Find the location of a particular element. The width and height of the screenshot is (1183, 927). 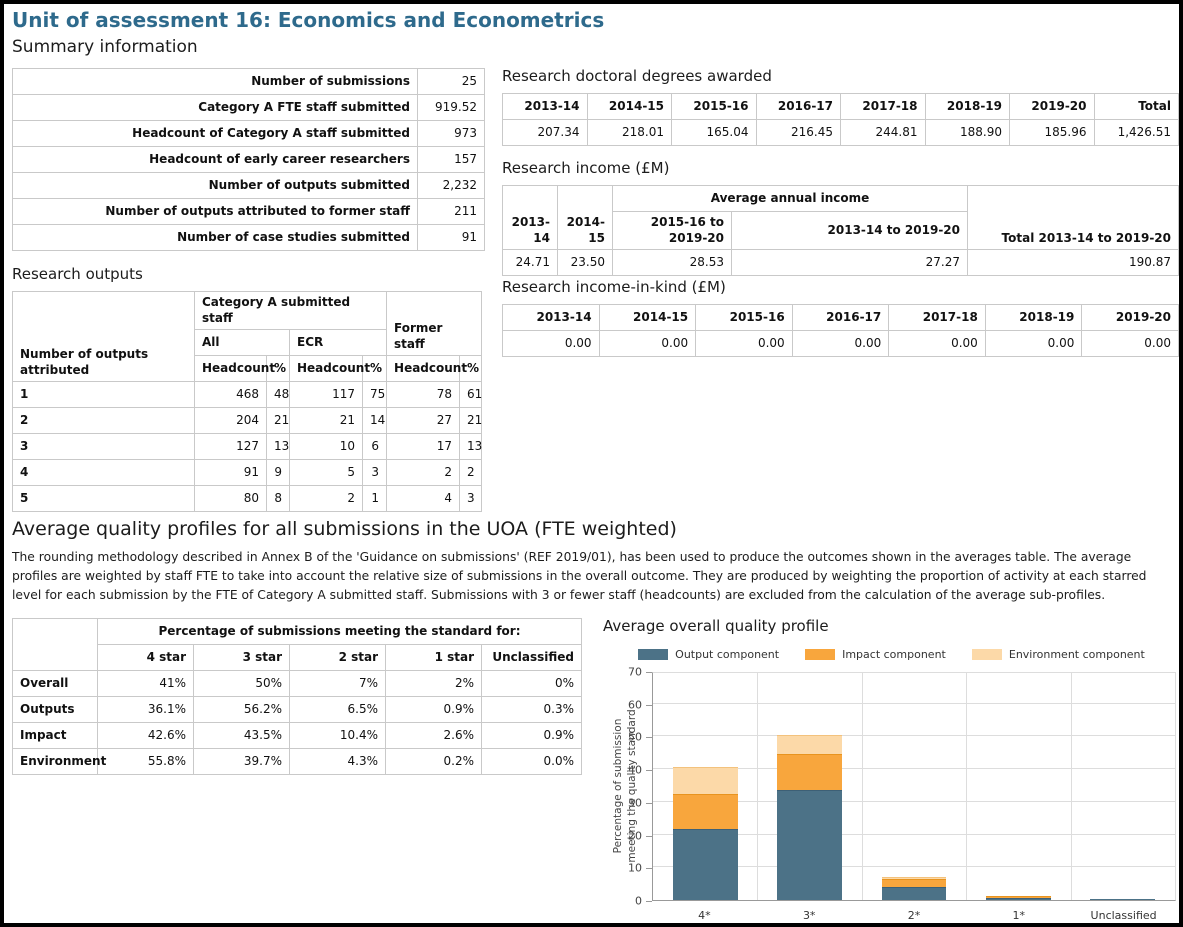

col-header: % is located at coordinates (374, 369).